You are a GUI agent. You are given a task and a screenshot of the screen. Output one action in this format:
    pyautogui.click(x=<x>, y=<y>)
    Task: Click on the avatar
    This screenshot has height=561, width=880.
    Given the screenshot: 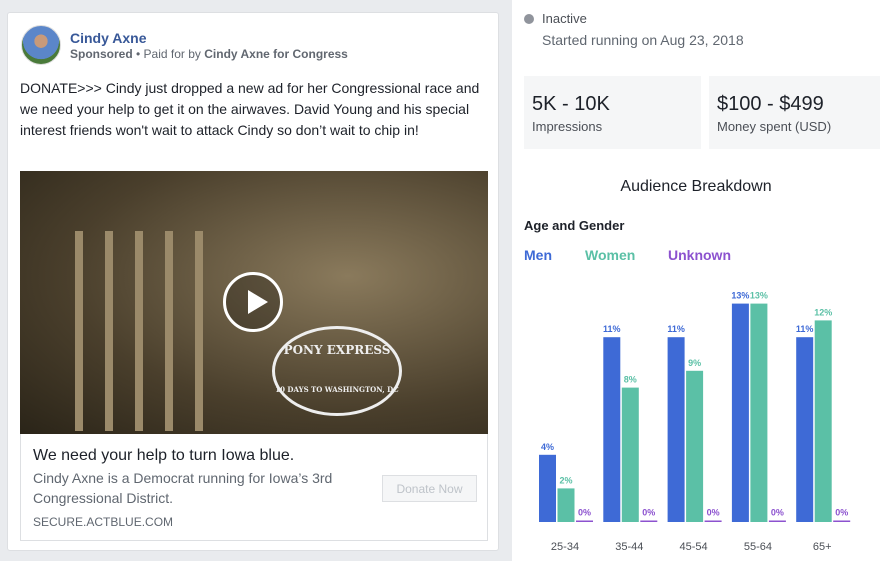 What is the action you would take?
    pyautogui.click(x=41, y=45)
    